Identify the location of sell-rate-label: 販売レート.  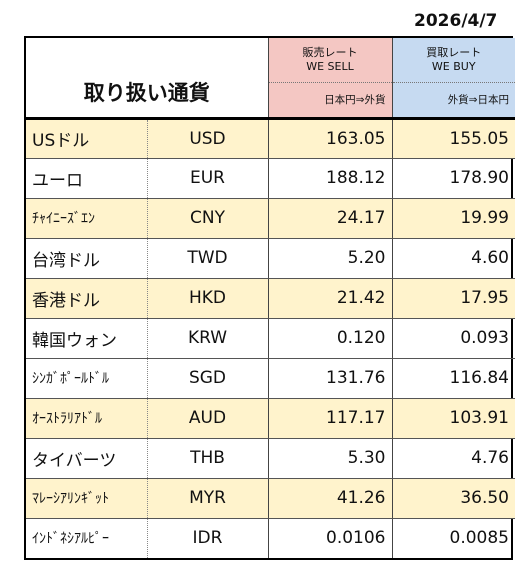
(330, 52).